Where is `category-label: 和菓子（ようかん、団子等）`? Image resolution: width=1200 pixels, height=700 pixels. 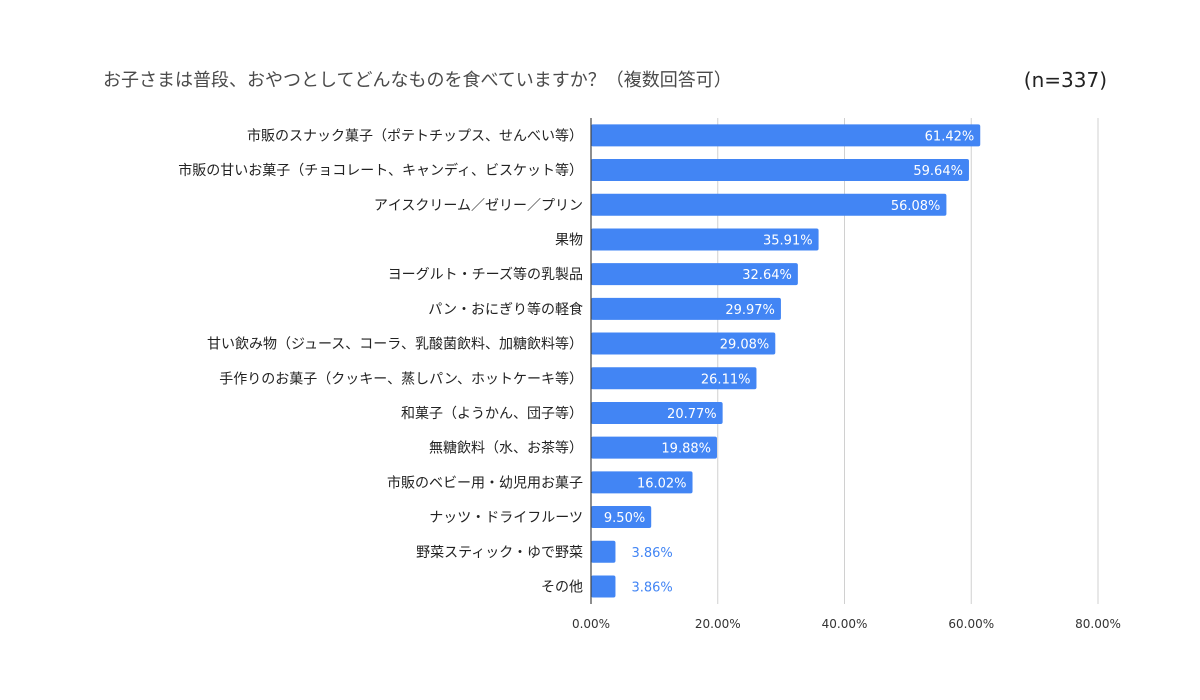 category-label: 和菓子（ようかん、団子等） is located at coordinates (492, 413).